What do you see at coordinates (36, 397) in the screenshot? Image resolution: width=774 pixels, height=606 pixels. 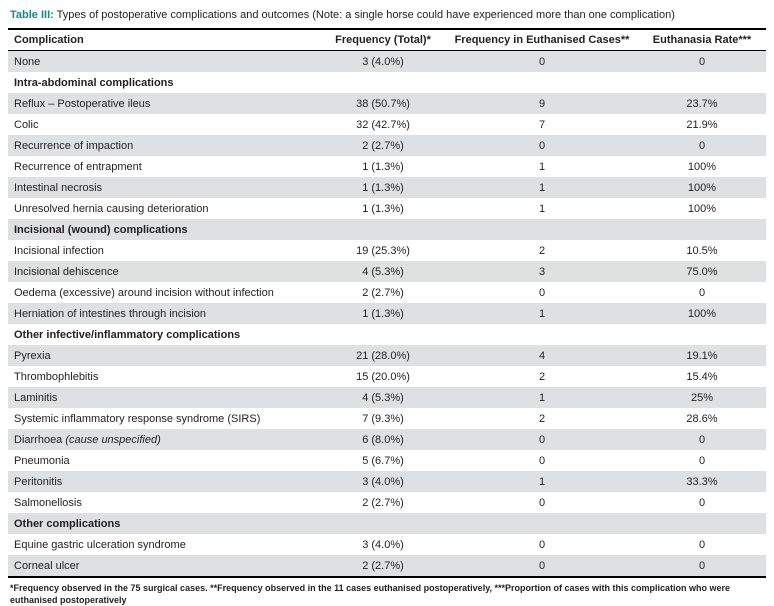 I see `complication-cell: Laminitis` at bounding box center [36, 397].